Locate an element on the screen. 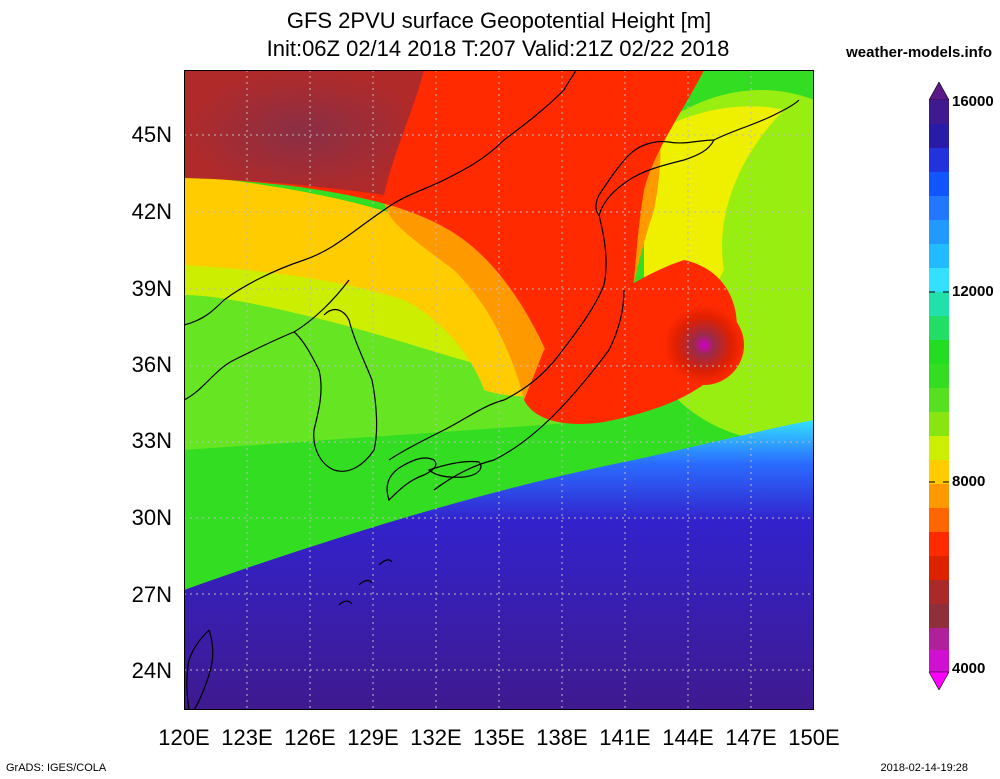  lat-label: 33N is located at coordinates (151, 440).